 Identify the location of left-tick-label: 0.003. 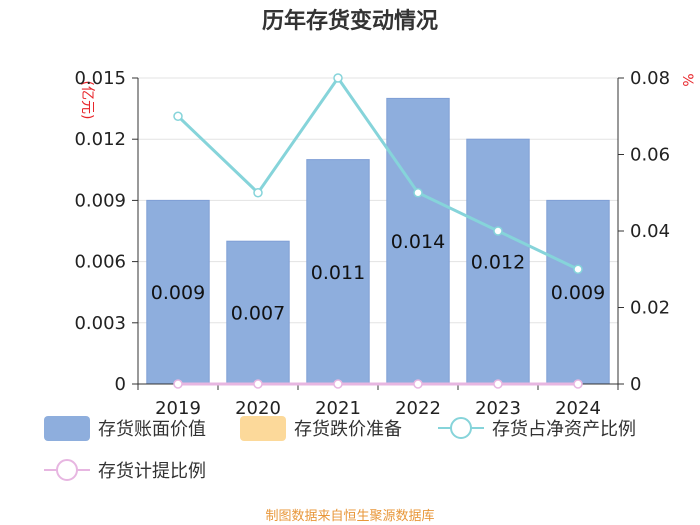
(100, 323).